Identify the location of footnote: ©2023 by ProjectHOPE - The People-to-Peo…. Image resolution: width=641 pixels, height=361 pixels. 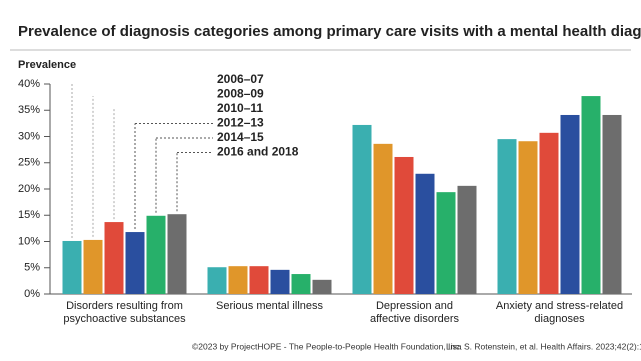
(327, 346).